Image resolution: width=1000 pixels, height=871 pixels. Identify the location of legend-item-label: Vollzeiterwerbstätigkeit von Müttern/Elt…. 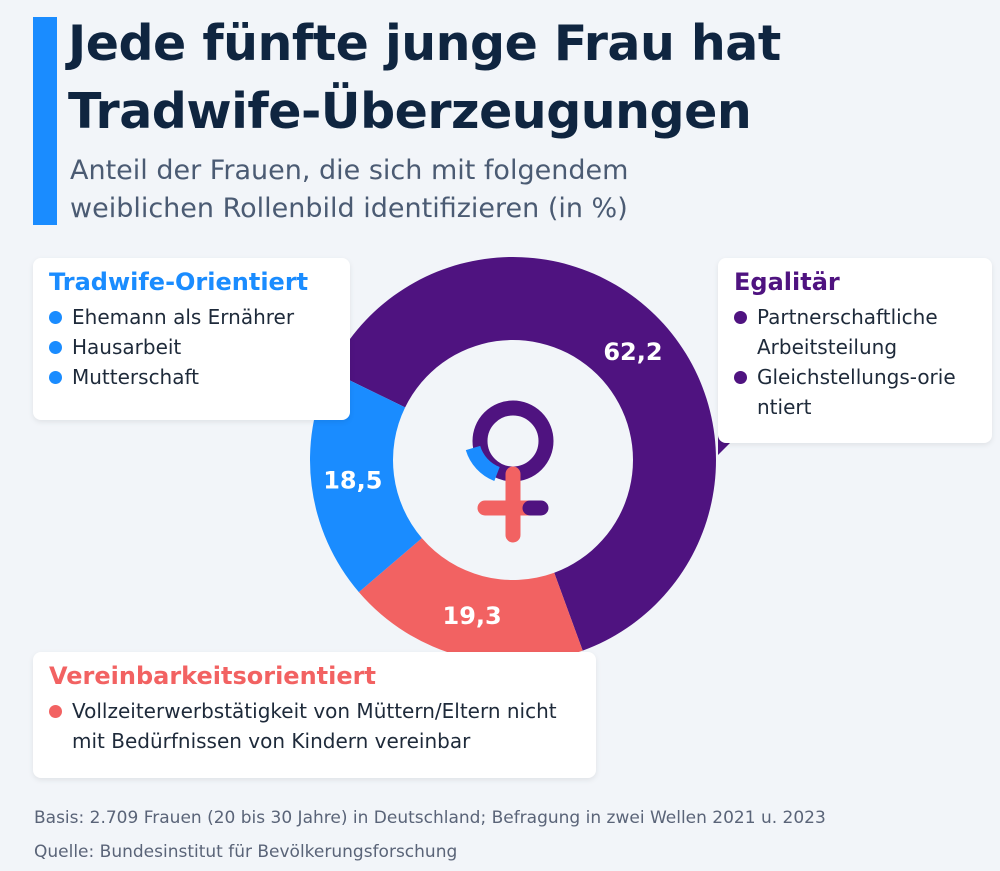
(314, 726).